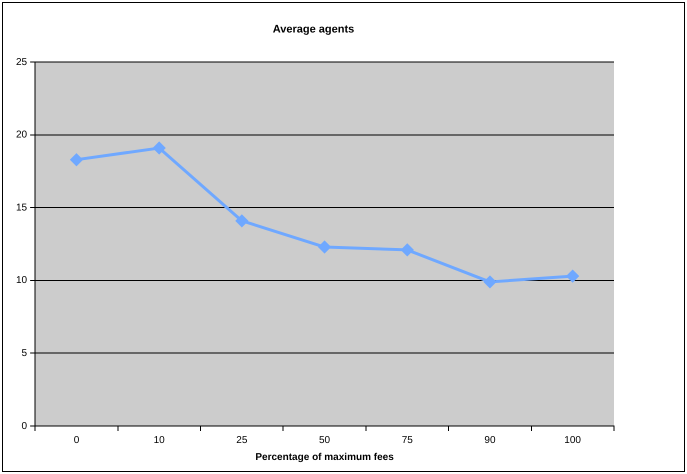  What do you see at coordinates (22, 135) in the screenshot?
I see `y-tick-label: 20` at bounding box center [22, 135].